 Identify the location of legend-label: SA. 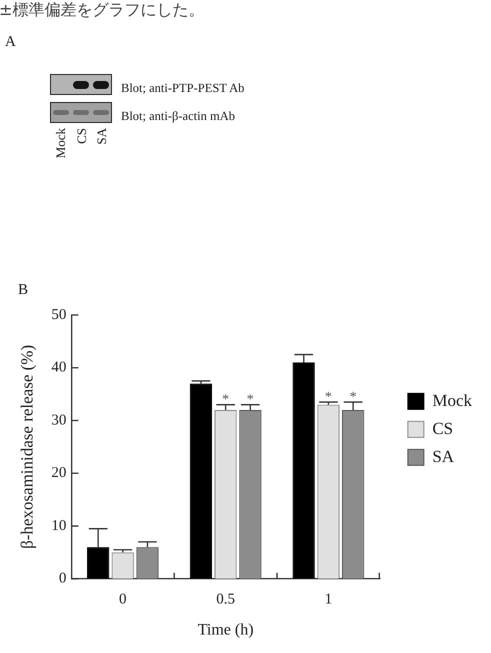
(443, 456).